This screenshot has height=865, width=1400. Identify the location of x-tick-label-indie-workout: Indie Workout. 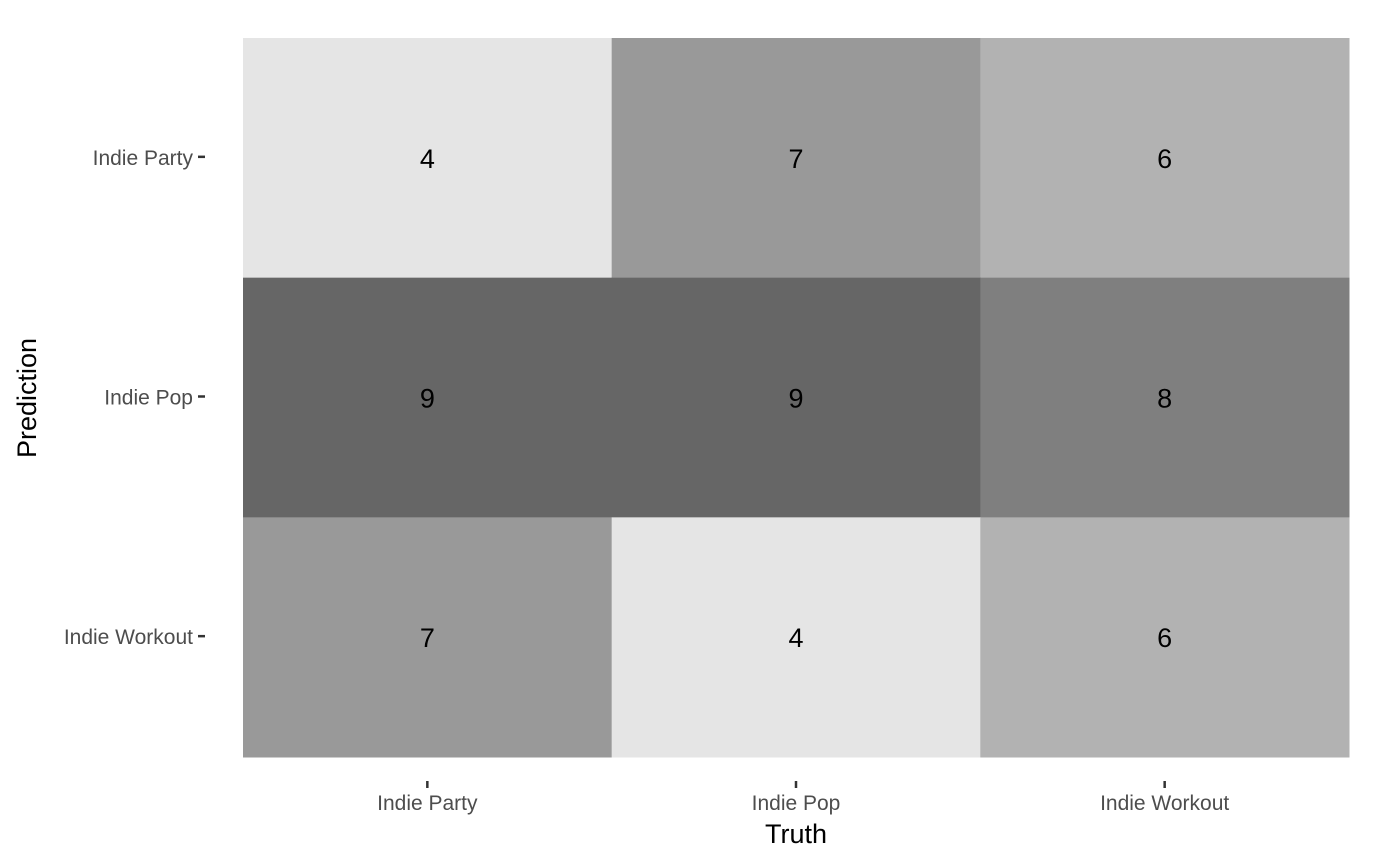
(1164, 803).